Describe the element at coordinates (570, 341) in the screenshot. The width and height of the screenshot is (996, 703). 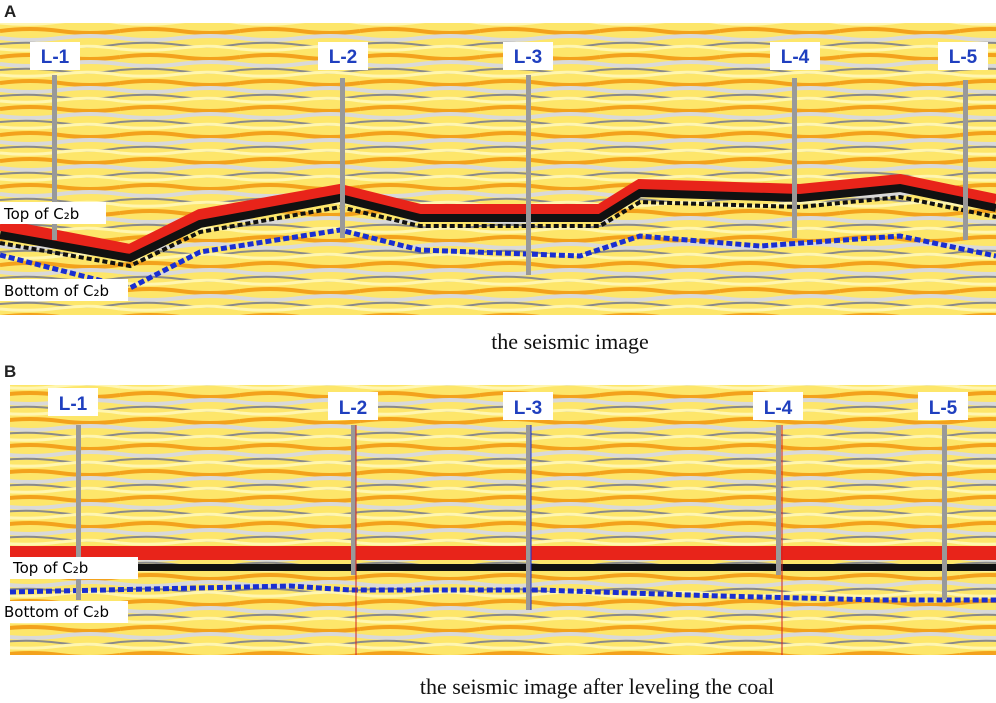
I see `caption: the seismic image` at that location.